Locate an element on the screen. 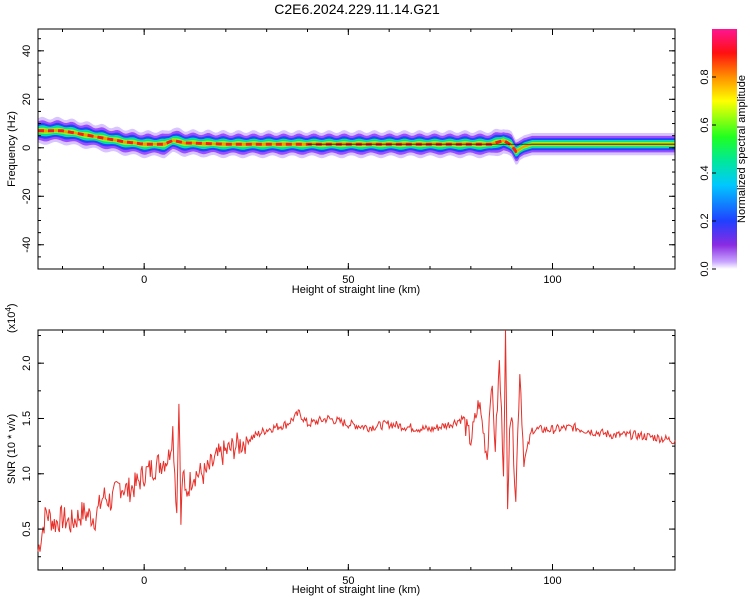 This screenshot has height=600, width=750. spectrogram-y-tick-label: 0 is located at coordinates (27, 148).